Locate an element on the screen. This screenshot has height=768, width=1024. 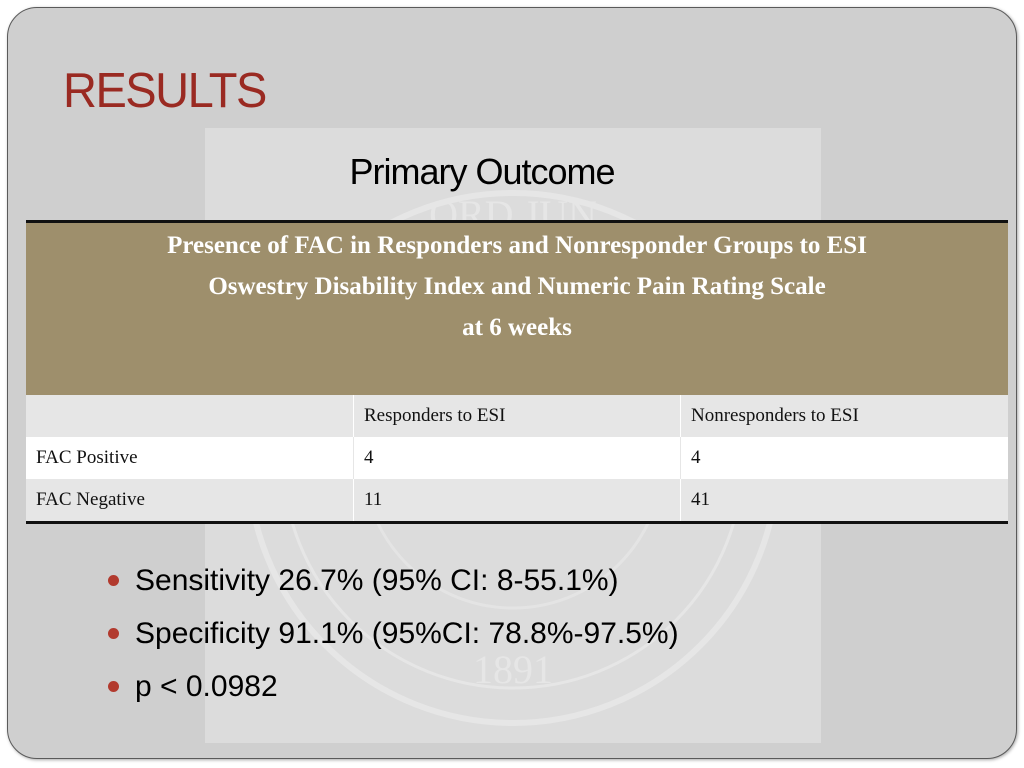
slide-title: RESULTS is located at coordinates (165, 89).